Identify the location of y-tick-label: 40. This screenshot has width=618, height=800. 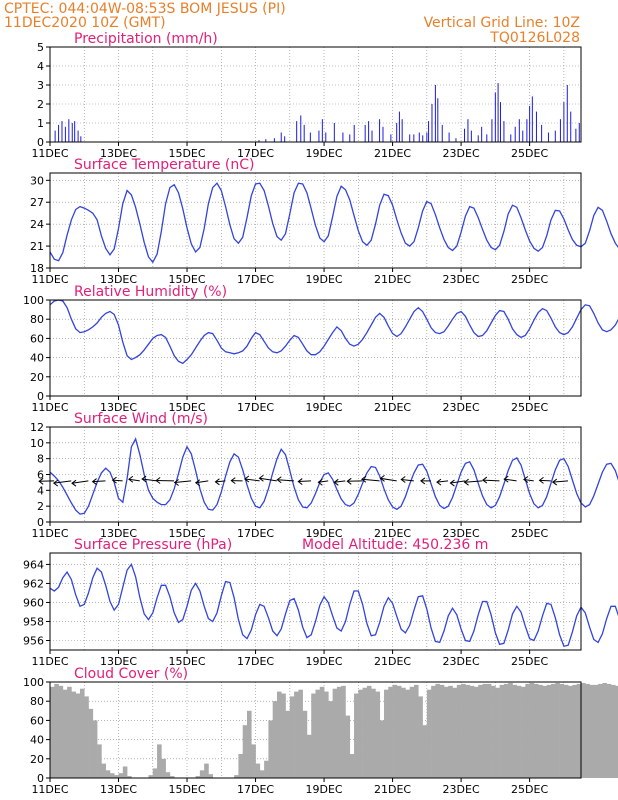
(37, 740).